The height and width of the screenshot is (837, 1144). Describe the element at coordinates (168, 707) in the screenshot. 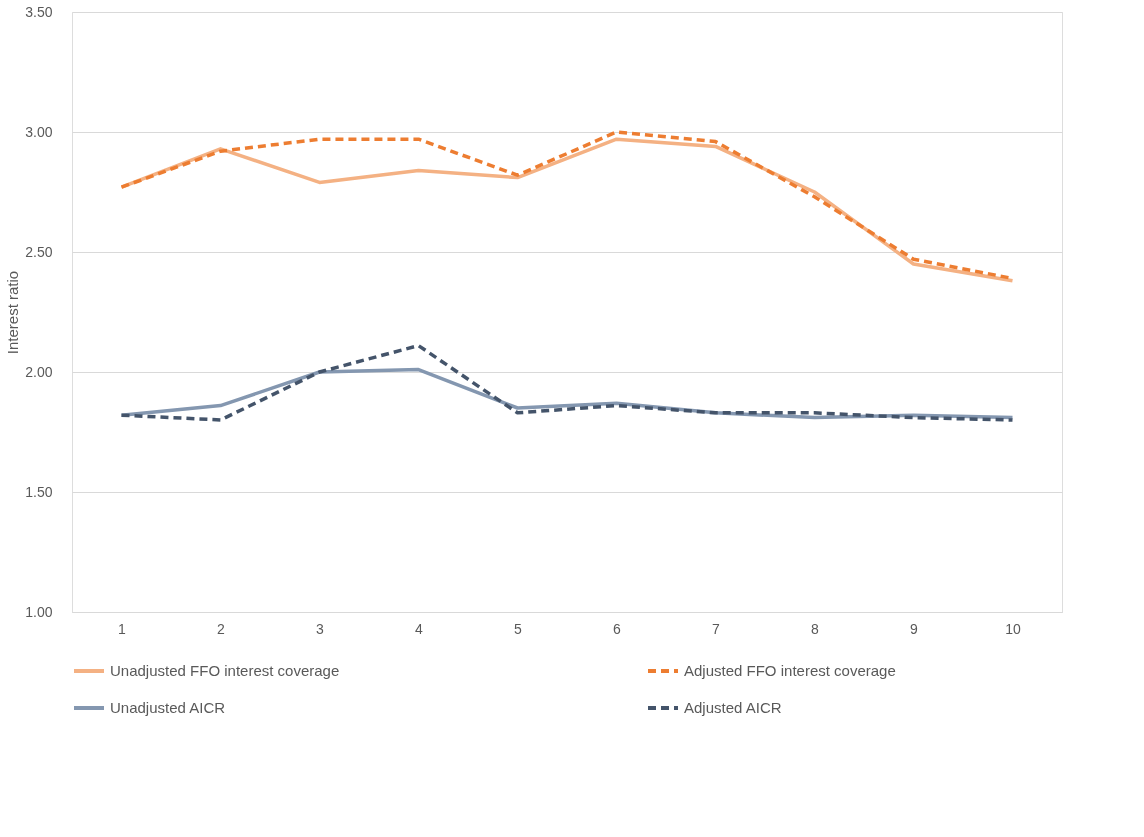

I see `legend-label: Unadjusted AICR` at that location.